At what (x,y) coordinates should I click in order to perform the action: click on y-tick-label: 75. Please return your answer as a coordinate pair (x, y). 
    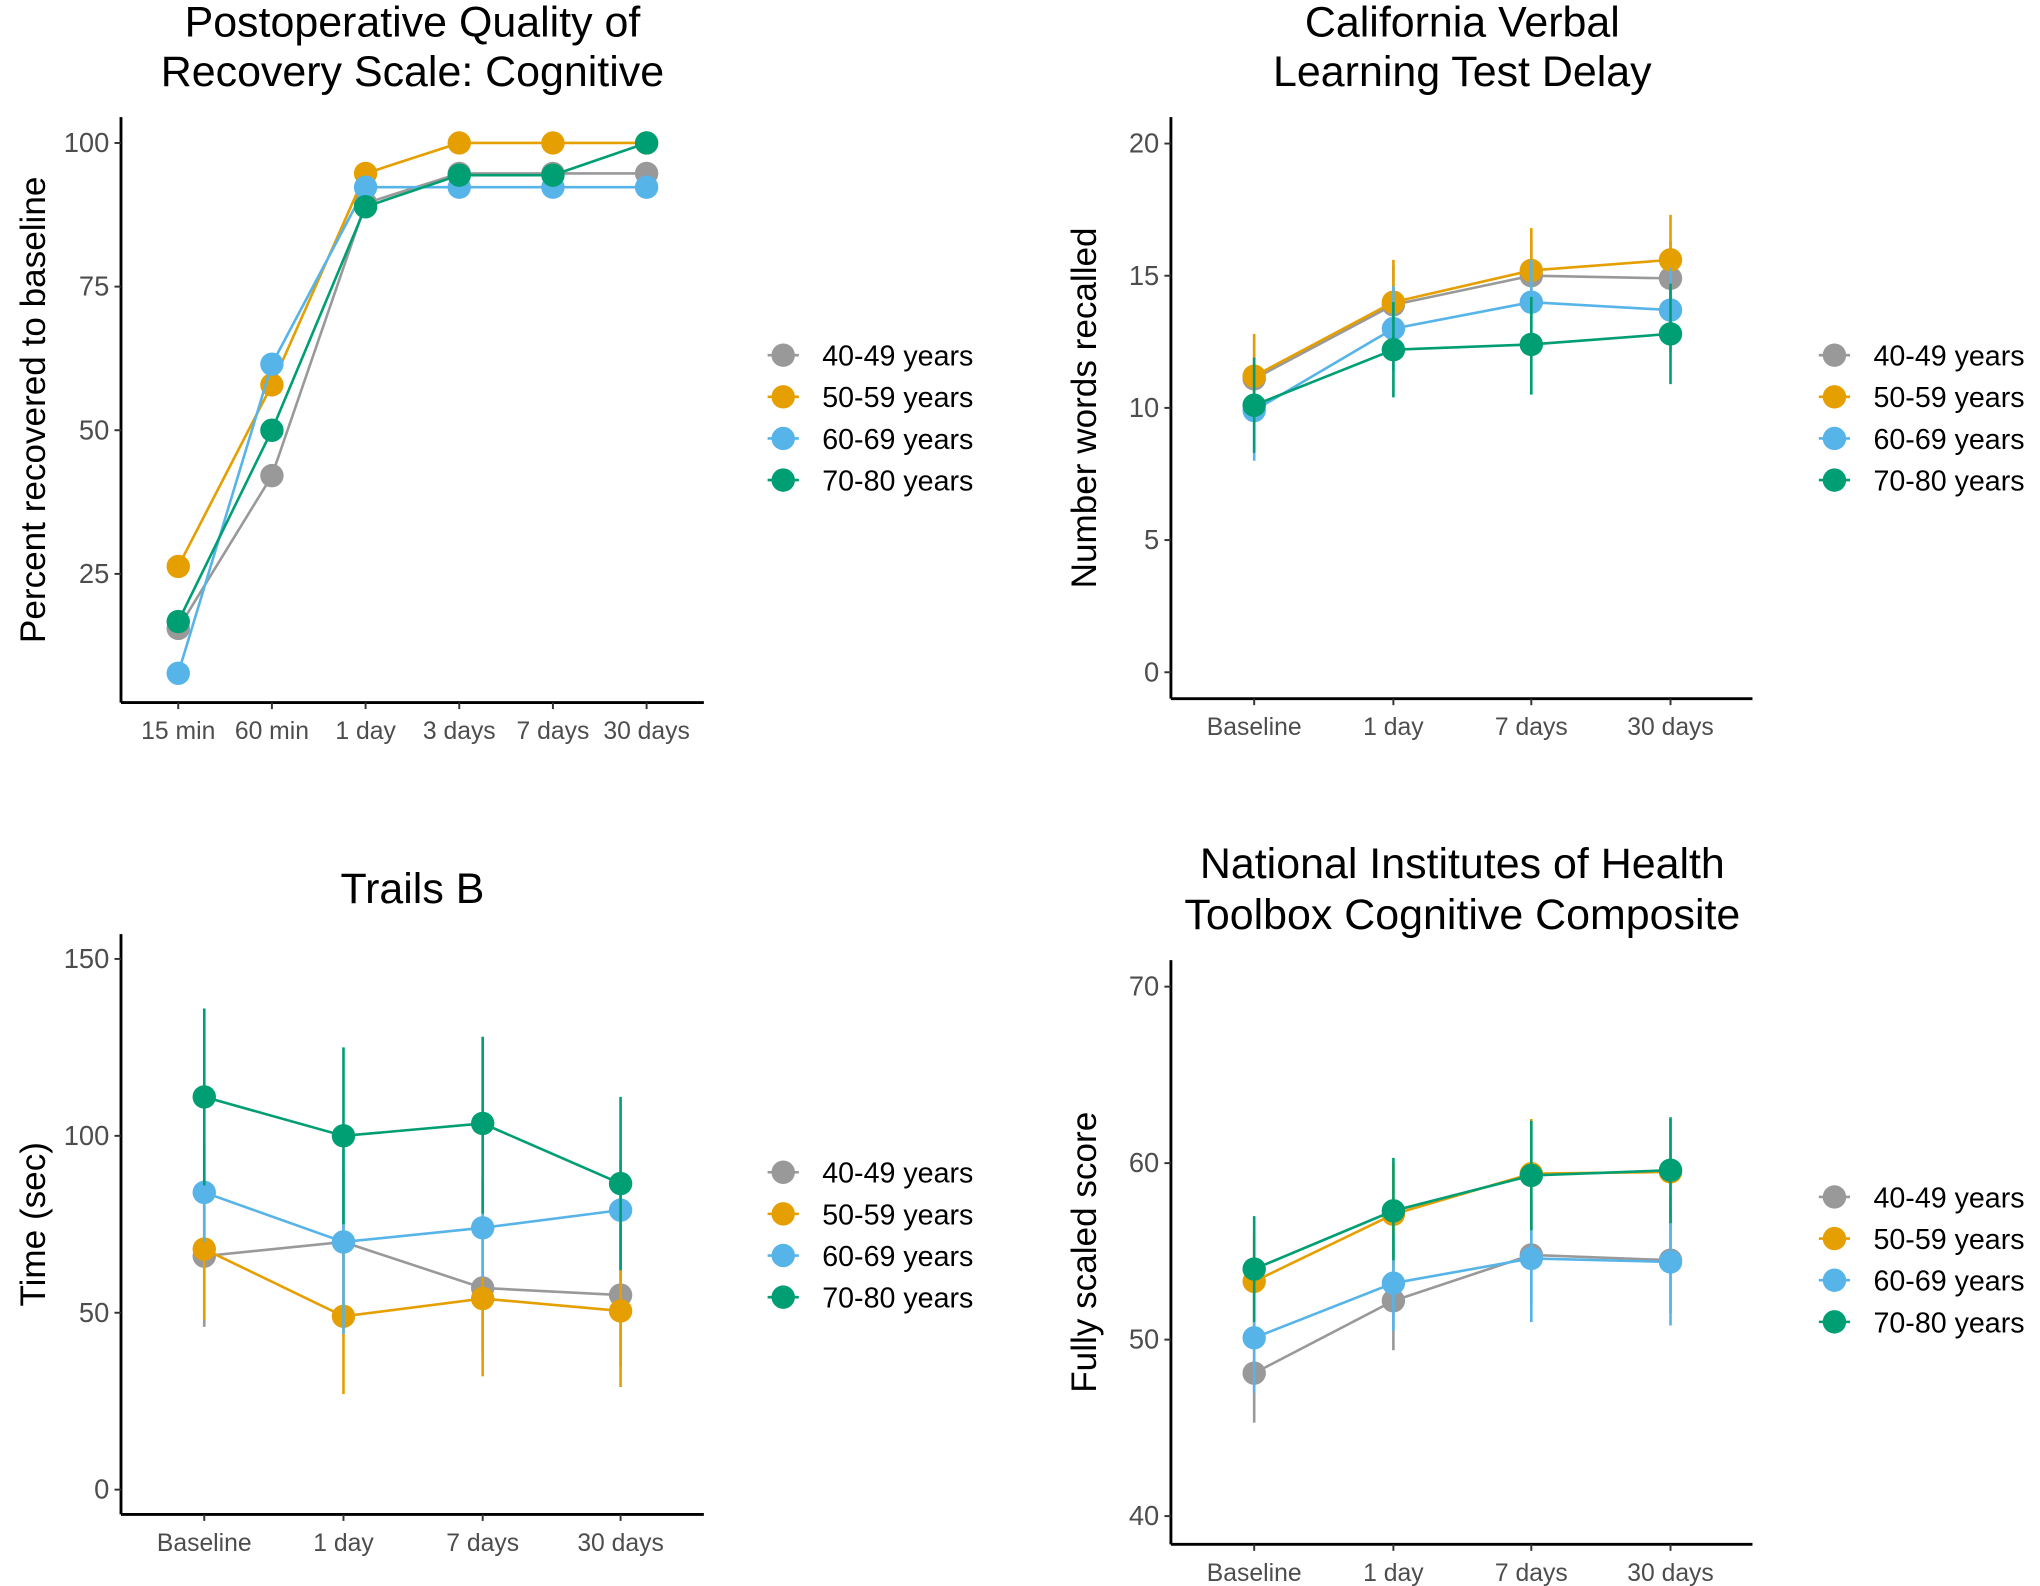
    Looking at the image, I should click on (94, 286).